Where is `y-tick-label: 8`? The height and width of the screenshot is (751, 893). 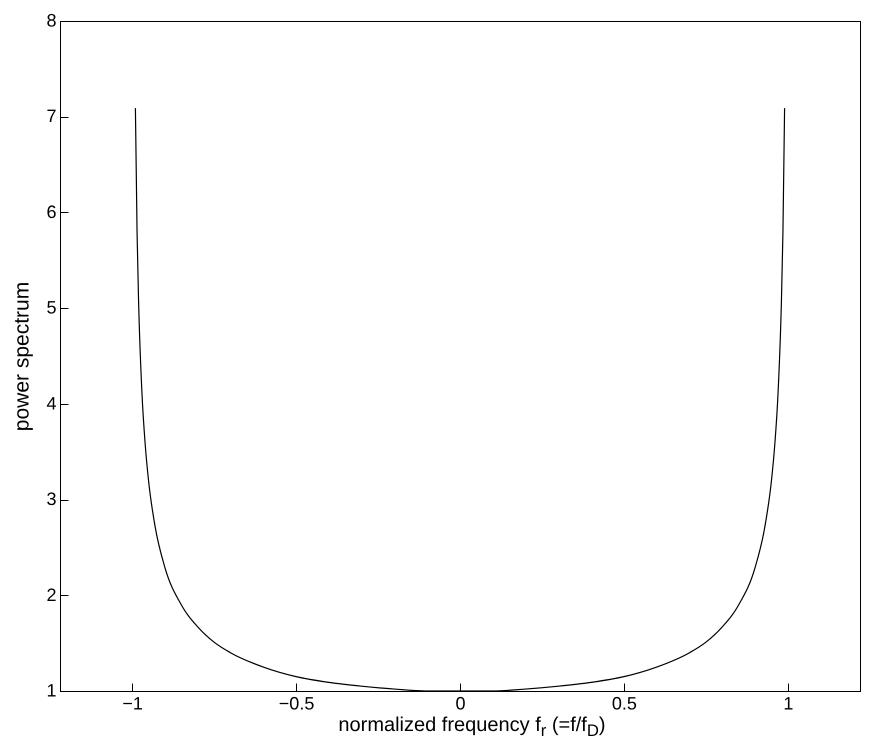
y-tick-label: 8 is located at coordinates (51, 20).